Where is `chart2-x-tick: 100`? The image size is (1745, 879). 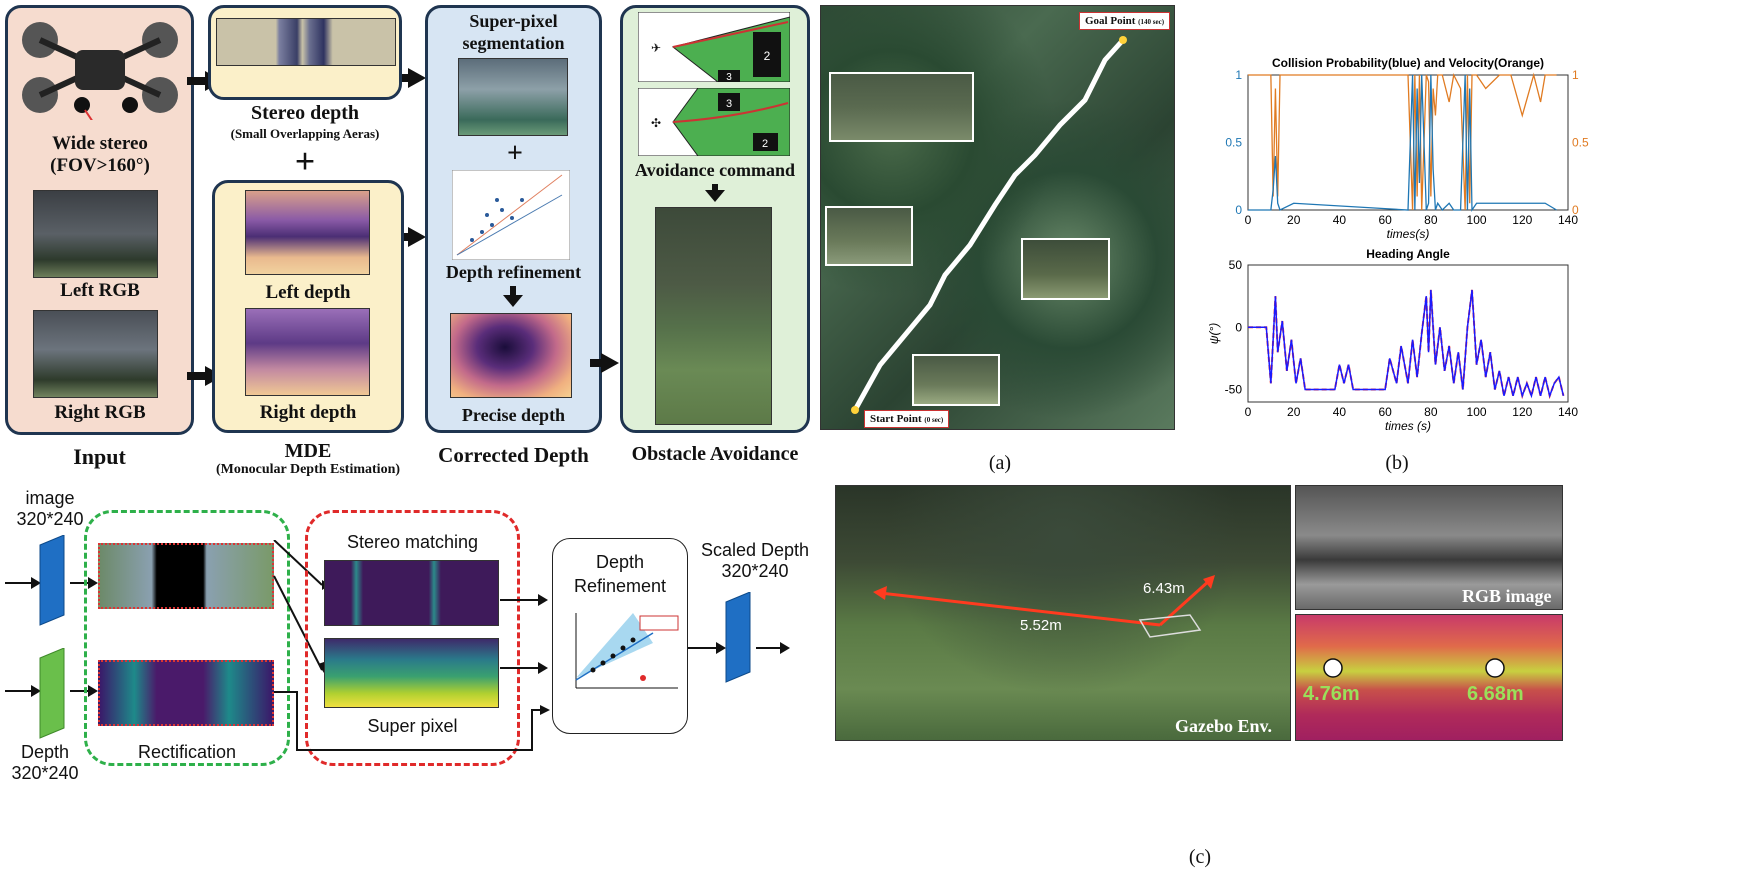
chart2-x-tick: 100 is located at coordinates (1477, 412).